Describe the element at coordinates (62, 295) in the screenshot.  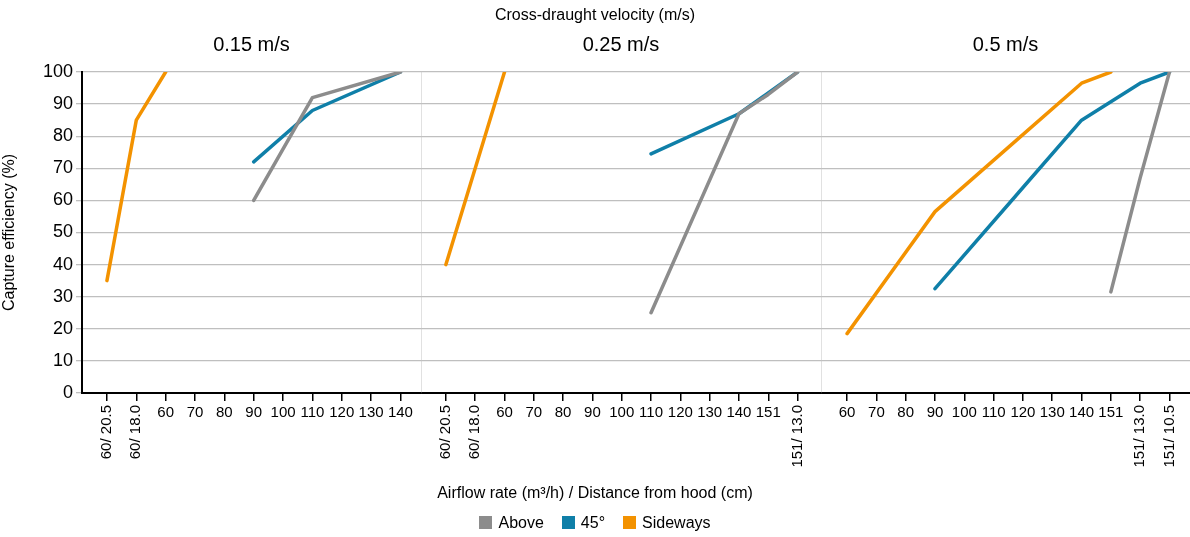
I see `y-tick-label: 30` at that location.